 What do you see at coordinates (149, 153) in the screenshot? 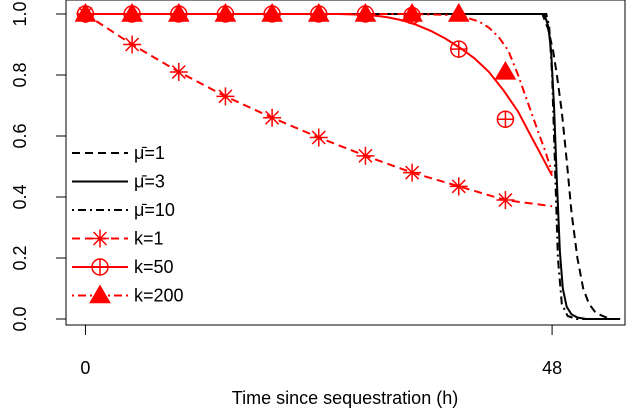
I see `legend-label-0: μ̄=1` at bounding box center [149, 153].